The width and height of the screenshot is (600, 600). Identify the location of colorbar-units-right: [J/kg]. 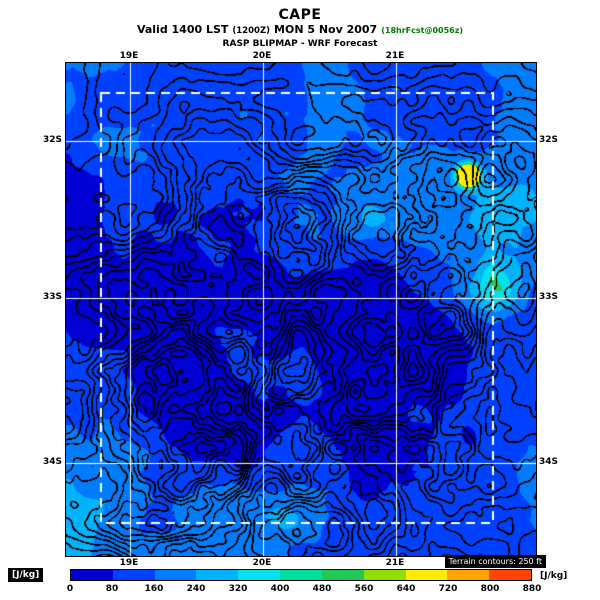
(554, 576).